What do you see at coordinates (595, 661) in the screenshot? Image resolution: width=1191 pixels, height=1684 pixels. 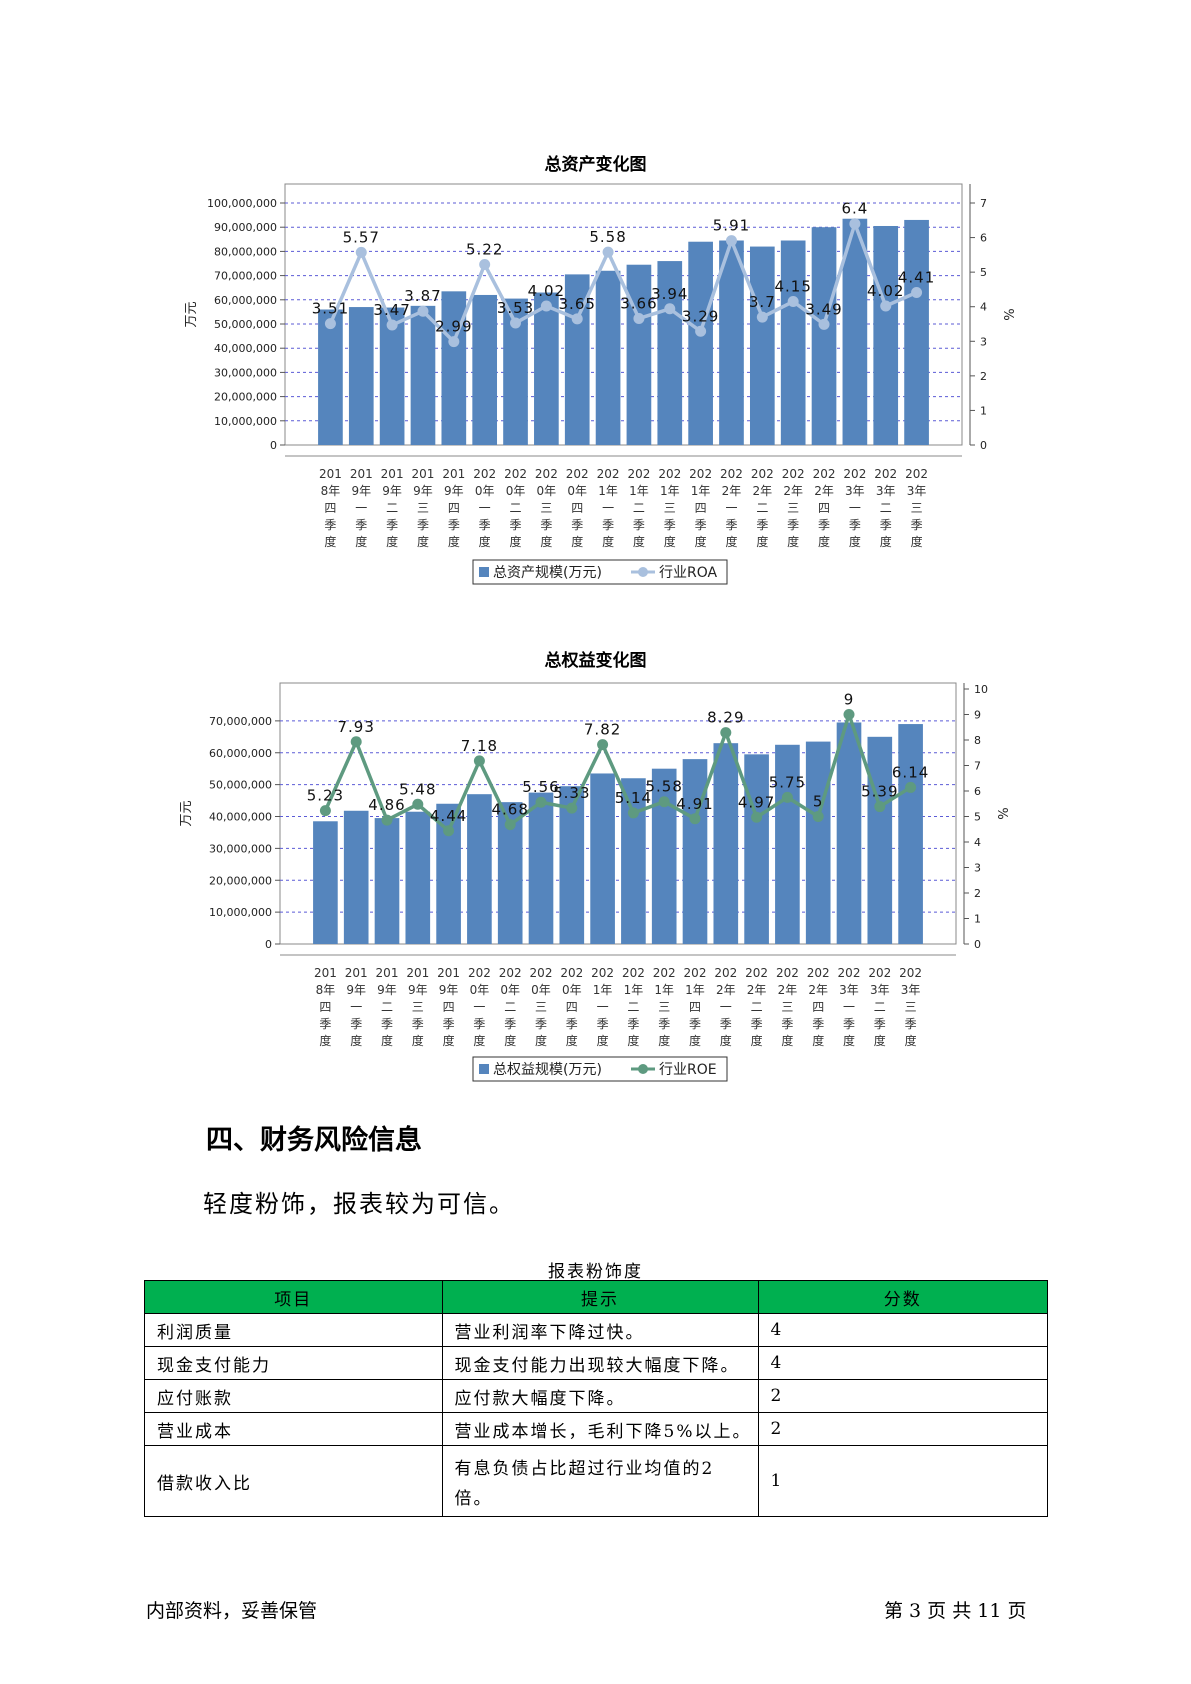 I see `chart2-title: 总权益变化图` at bounding box center [595, 661].